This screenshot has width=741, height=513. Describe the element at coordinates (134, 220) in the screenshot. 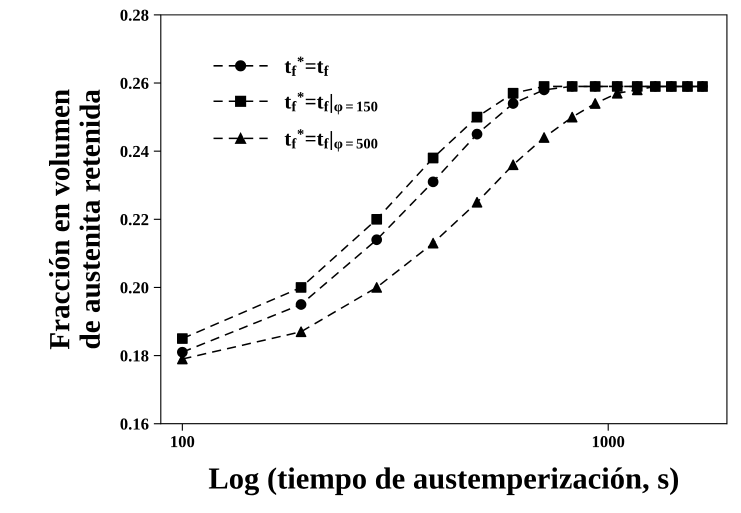

I see `y-tick-label: 0.22` at that location.